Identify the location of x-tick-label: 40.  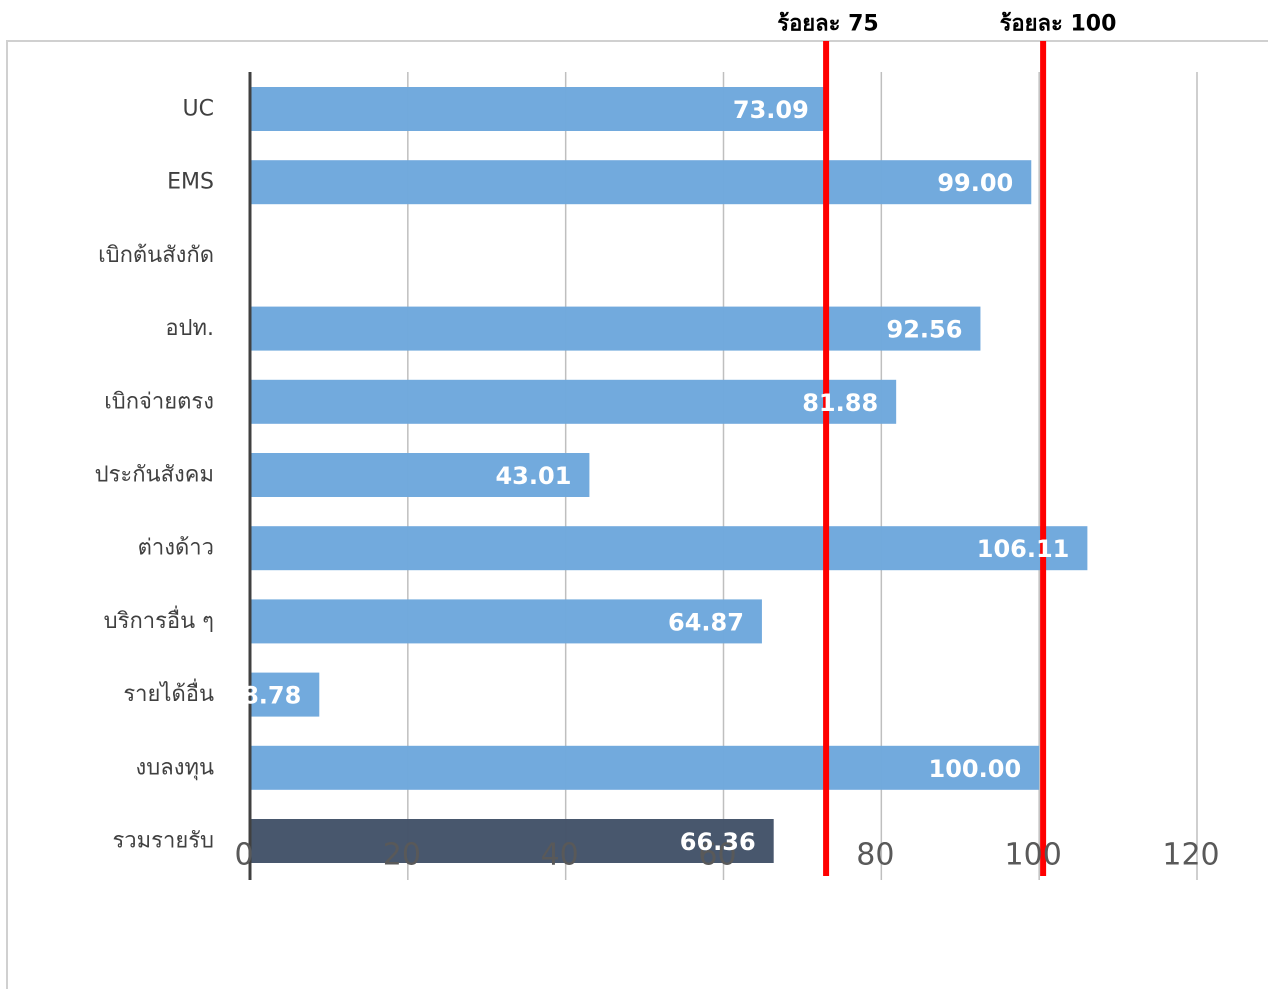
(560, 855).